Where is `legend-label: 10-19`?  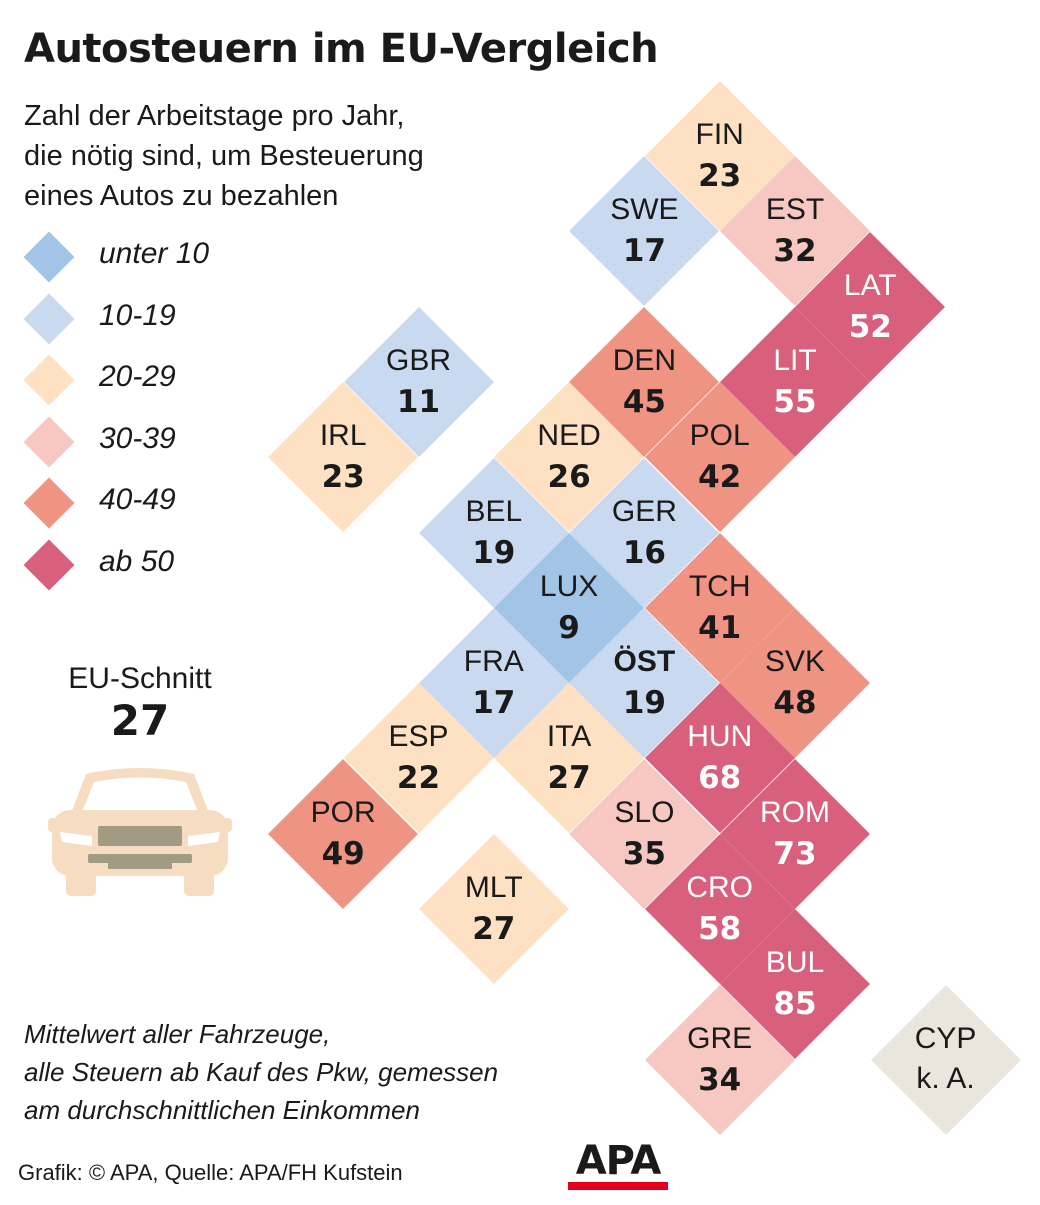
legend-label: 10-19 is located at coordinates (137, 315).